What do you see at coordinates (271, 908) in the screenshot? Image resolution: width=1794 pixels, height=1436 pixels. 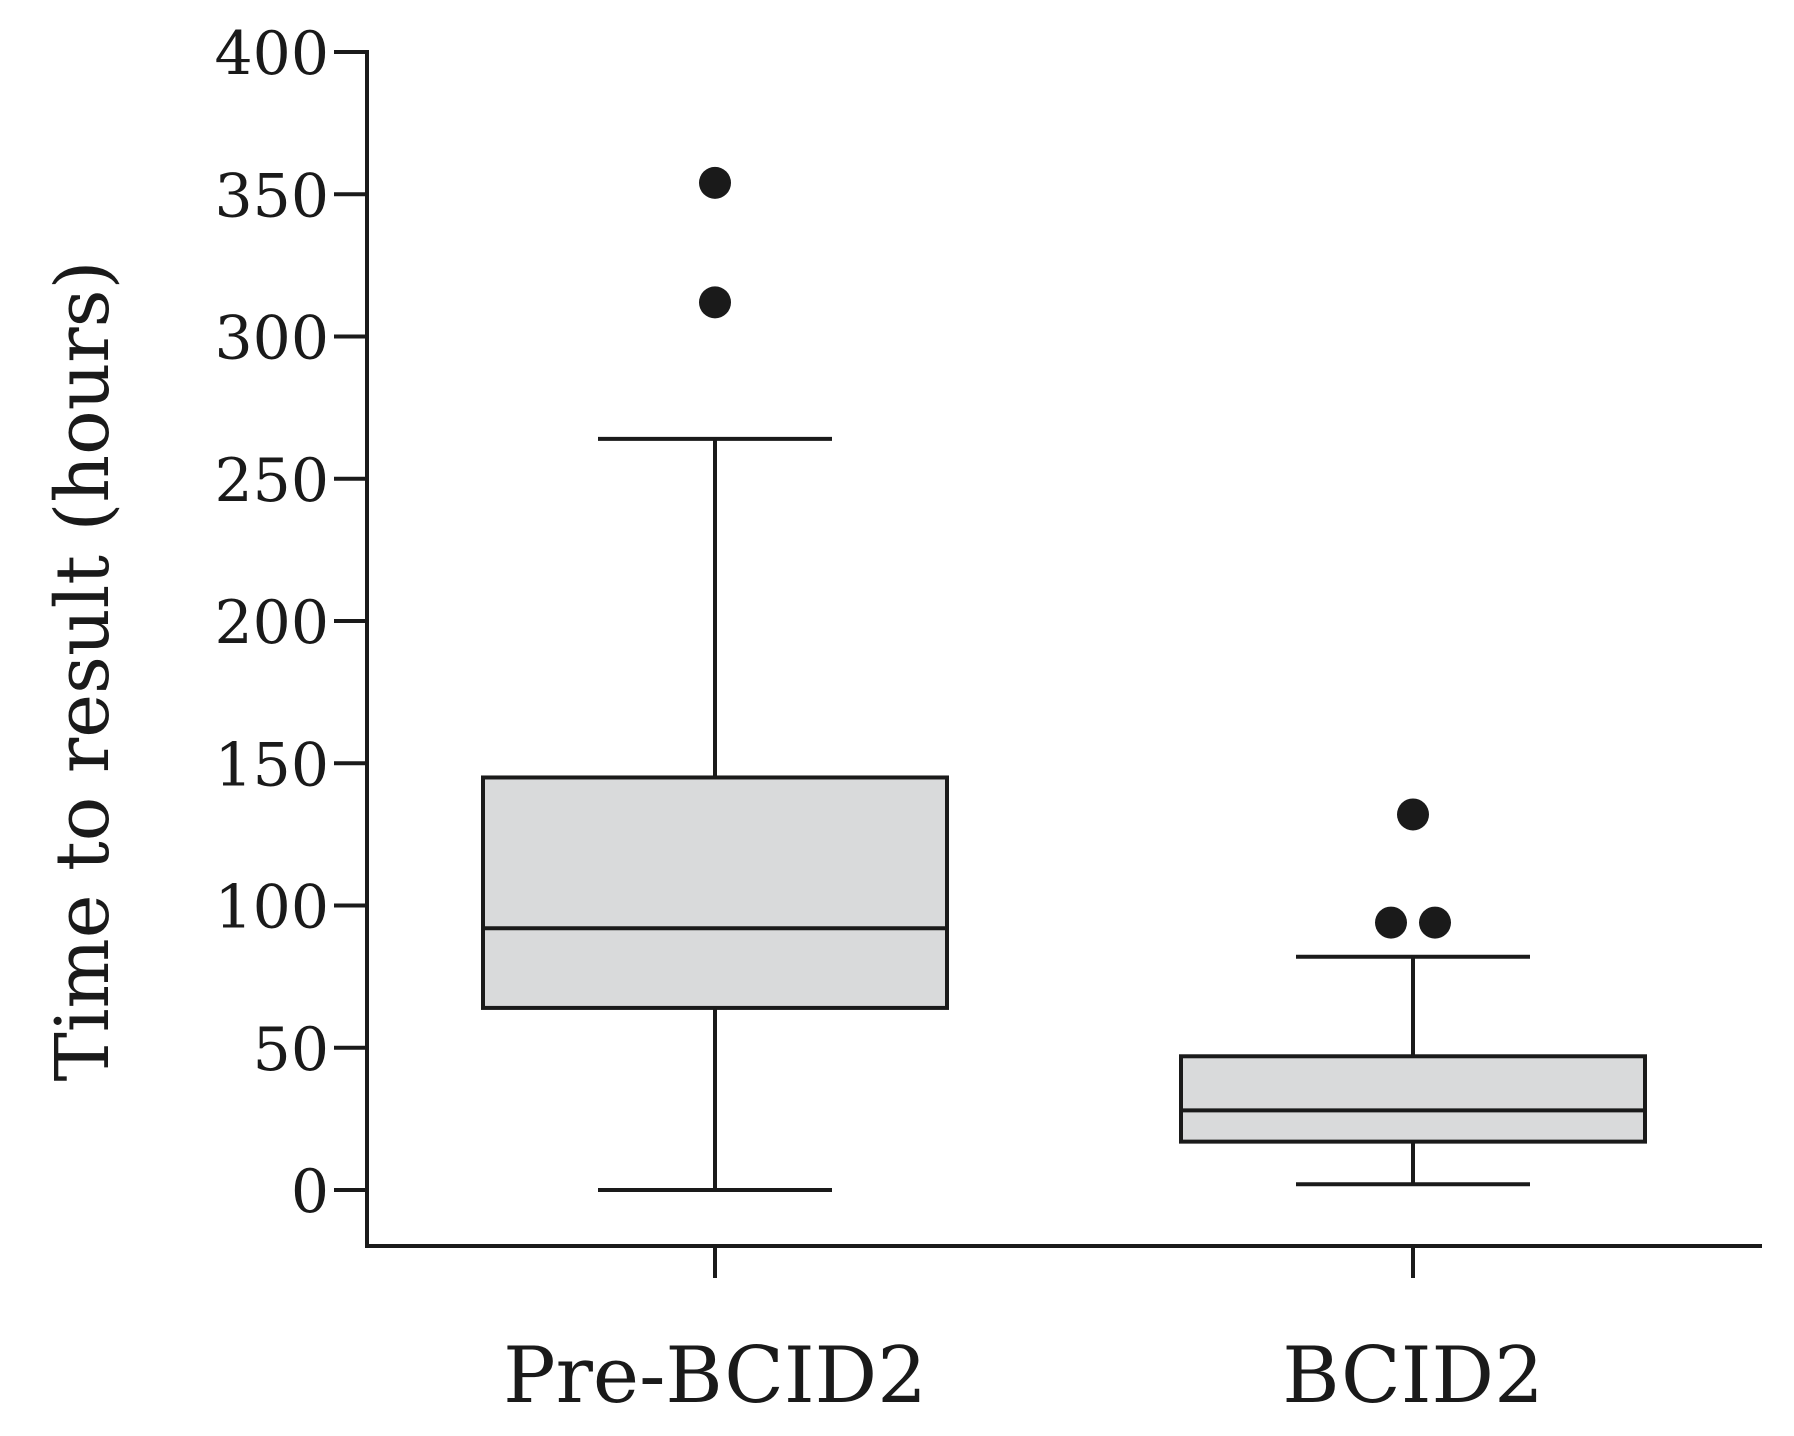 I see `y-tick-label: 100` at bounding box center [271, 908].